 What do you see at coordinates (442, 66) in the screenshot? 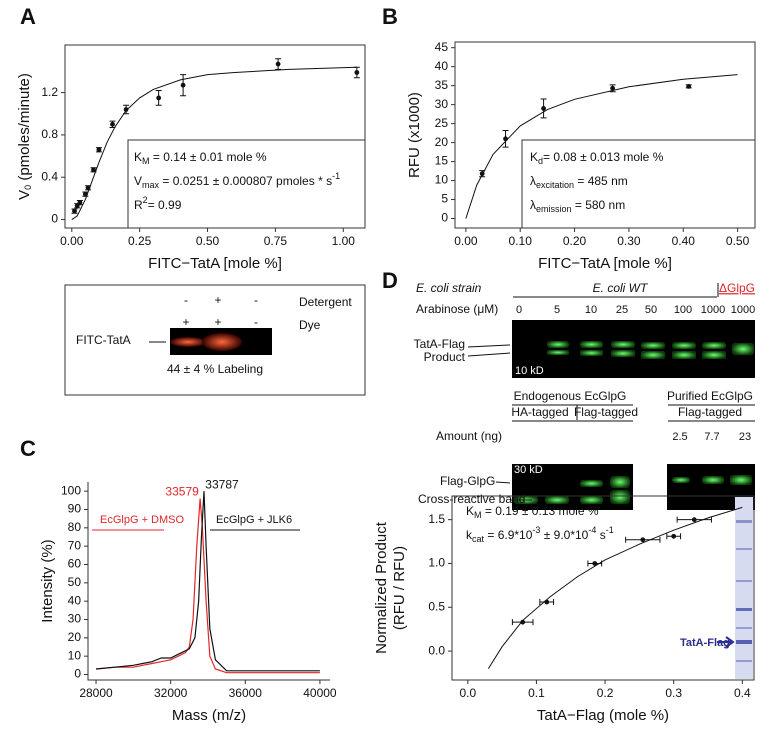
I see `y-tick-label: 40` at bounding box center [442, 66].